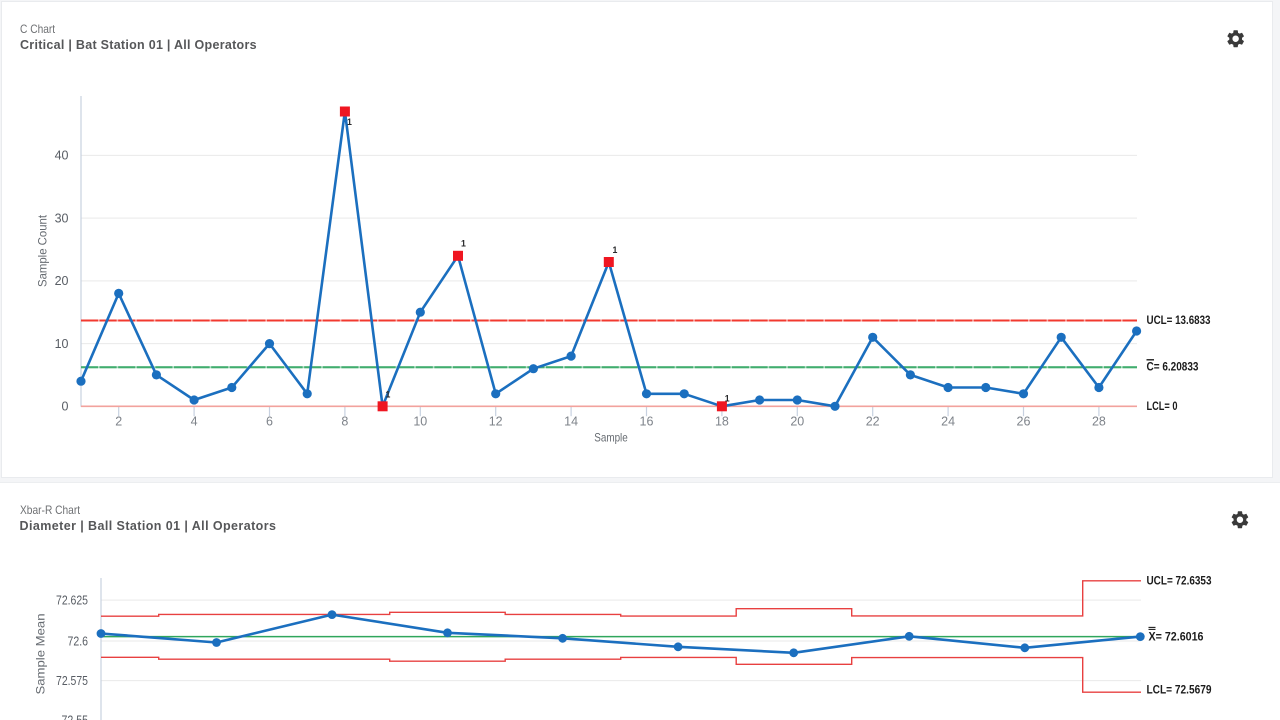 The height and width of the screenshot is (720, 1280). I want to click on svg-text: 26, so click(1024, 422).